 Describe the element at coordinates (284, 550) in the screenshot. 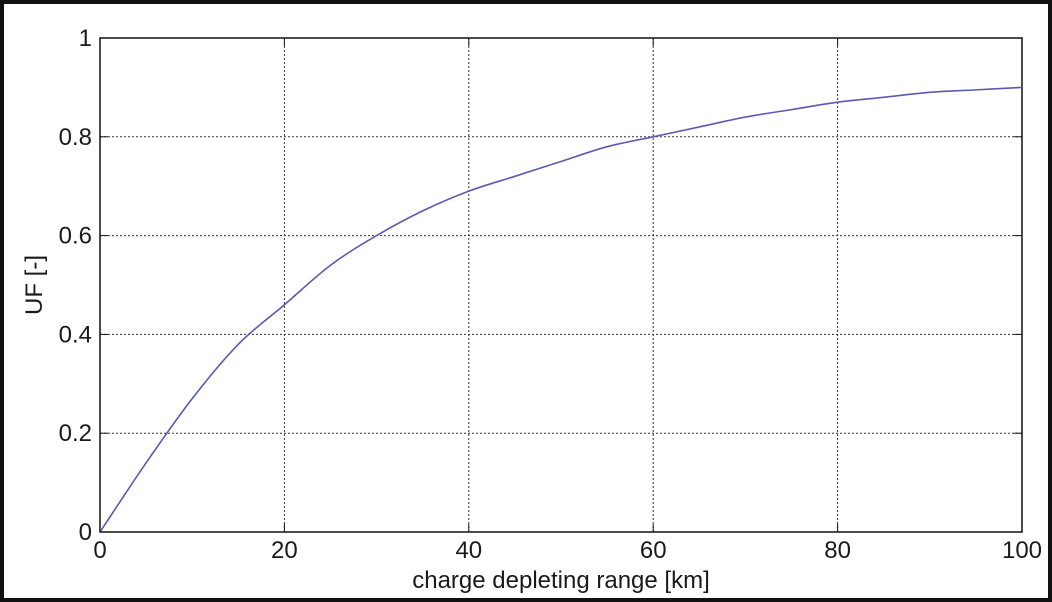

I see `x-tick-label: 20` at that location.